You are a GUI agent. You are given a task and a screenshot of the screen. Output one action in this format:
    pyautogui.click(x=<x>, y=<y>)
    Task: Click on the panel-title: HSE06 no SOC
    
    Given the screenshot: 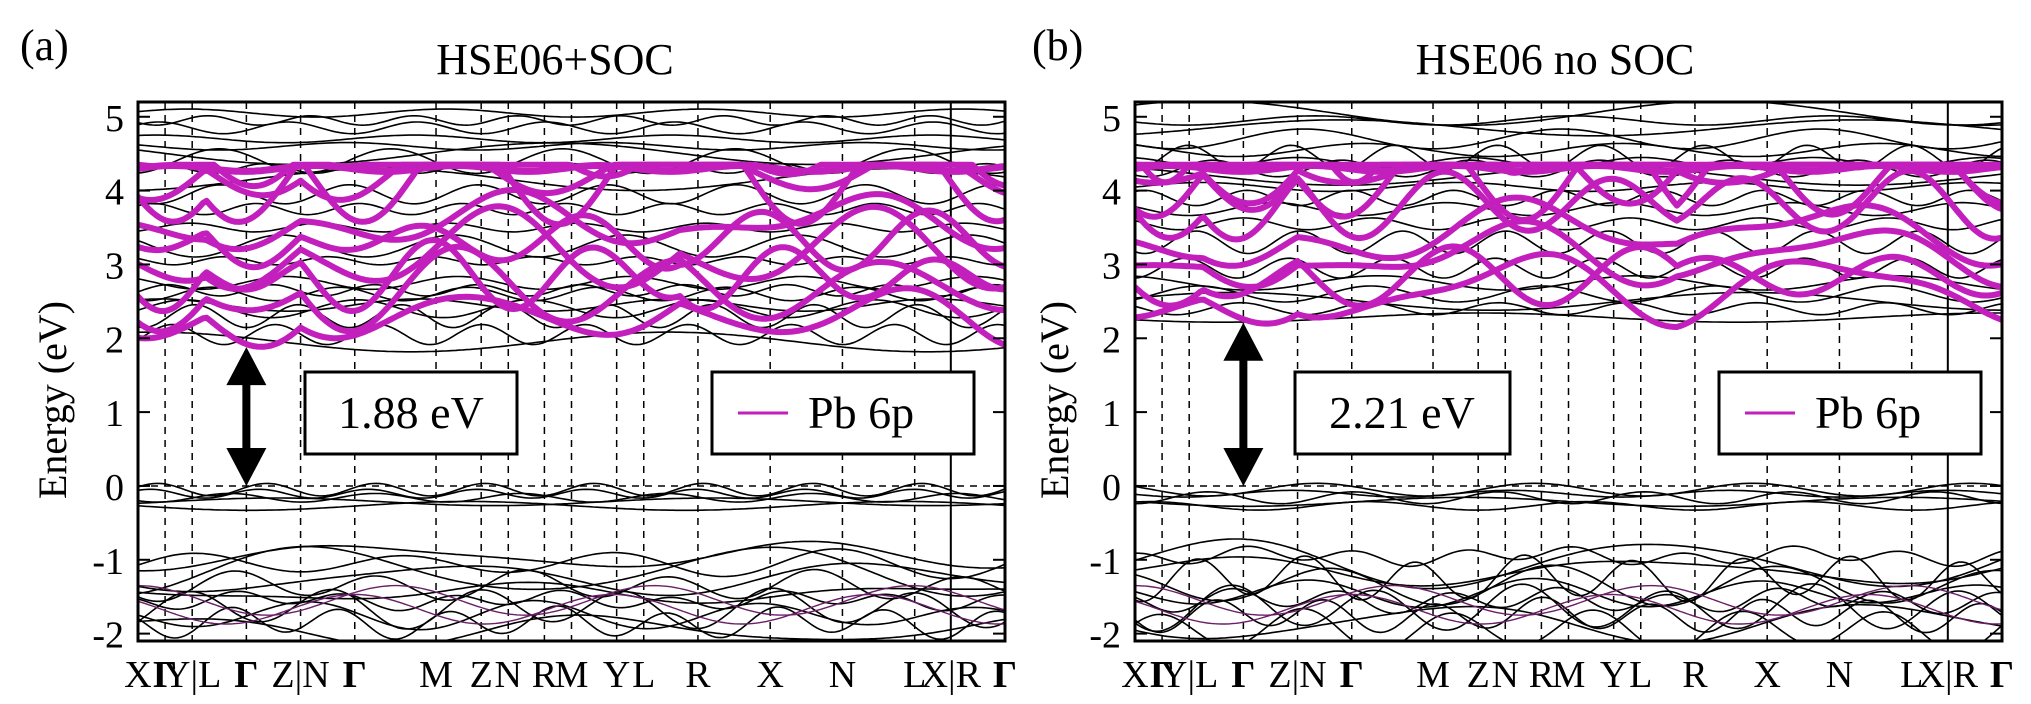 What is the action you would take?
    pyautogui.click(x=1555, y=59)
    